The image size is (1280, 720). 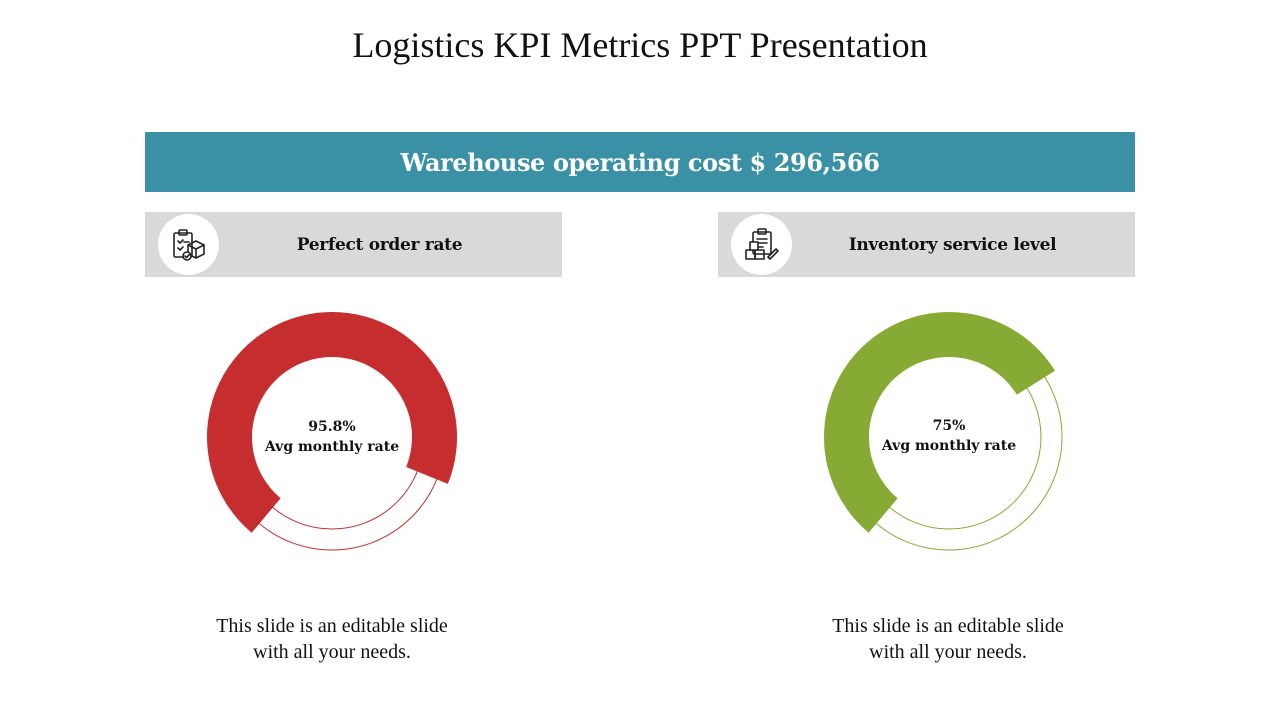 What do you see at coordinates (949, 436) in the screenshot?
I see `donut-center-label: 75% Avg monthly rate` at bounding box center [949, 436].